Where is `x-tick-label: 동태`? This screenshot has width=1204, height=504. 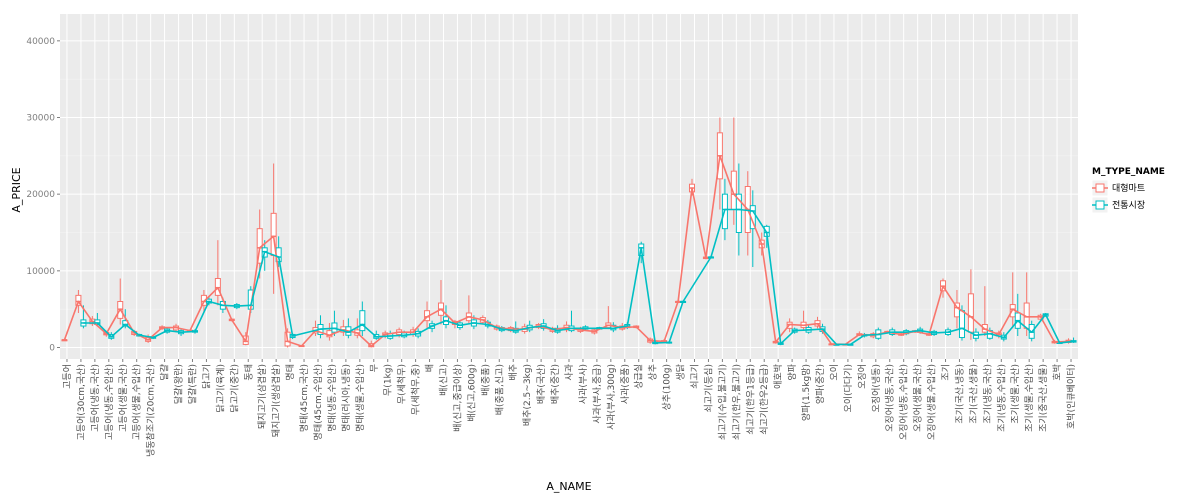
x-tick-label: 동태 is located at coordinates (248, 372).